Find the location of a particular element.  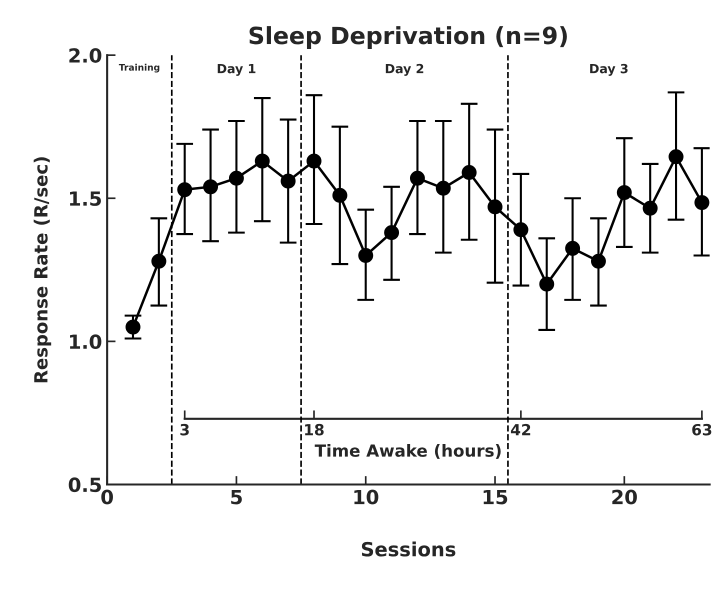

y-tick-label: 0.5 is located at coordinates (84, 484).